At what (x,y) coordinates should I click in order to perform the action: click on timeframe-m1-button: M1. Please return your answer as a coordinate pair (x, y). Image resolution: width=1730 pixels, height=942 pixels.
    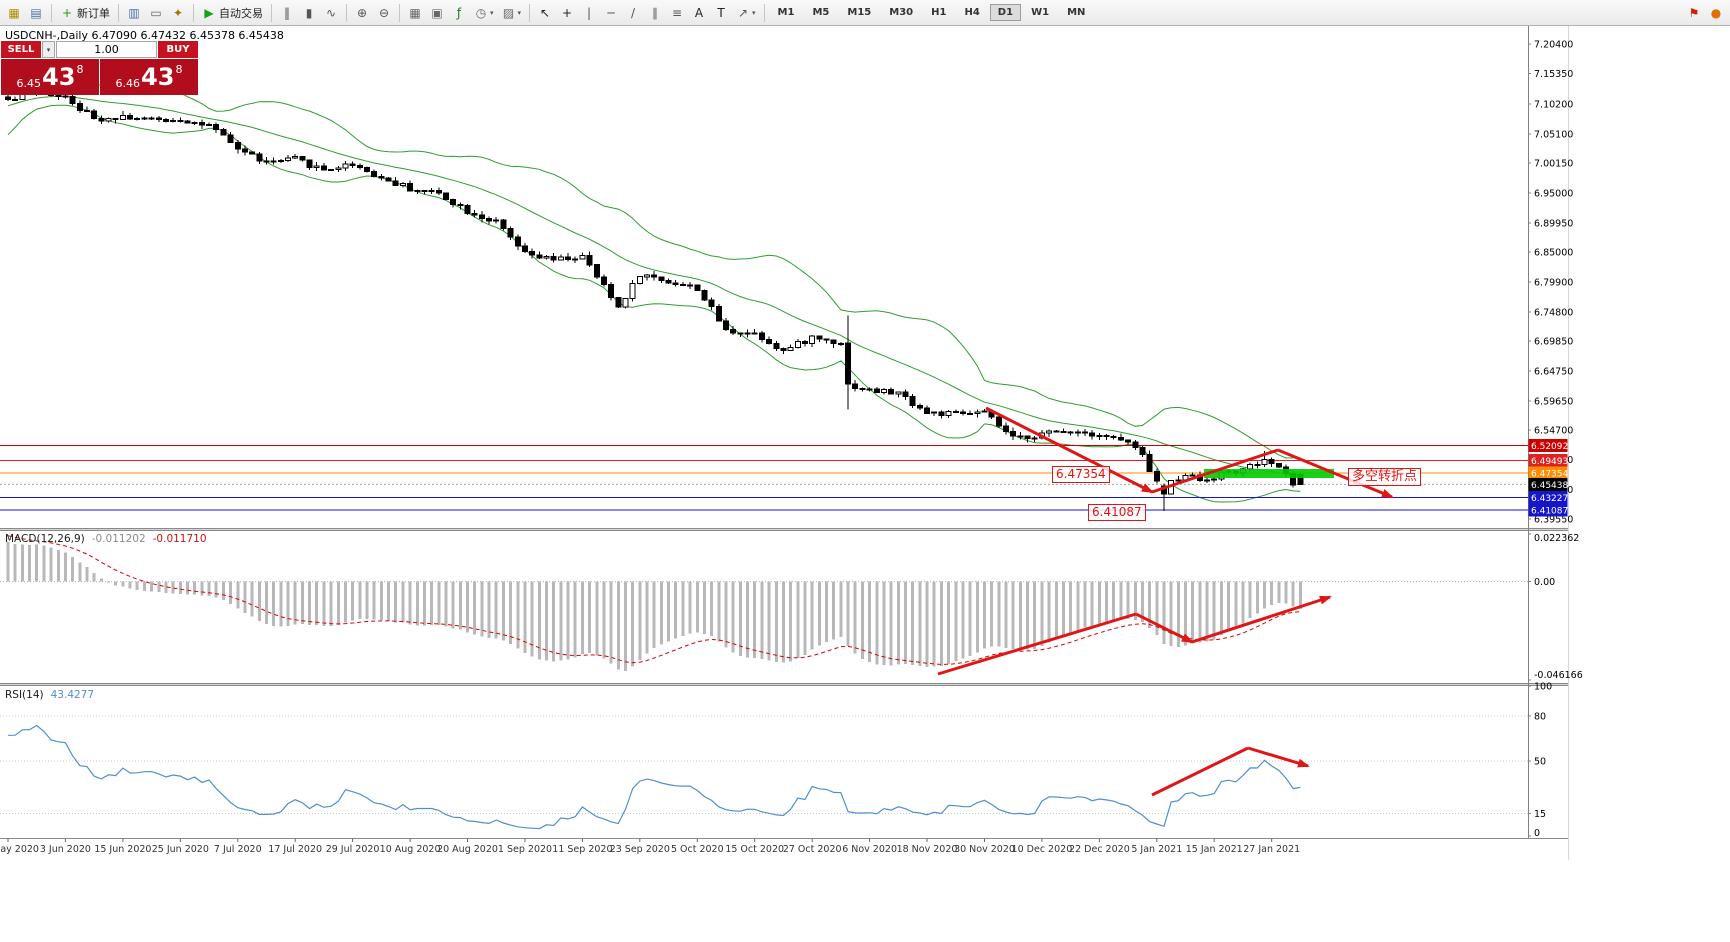
    Looking at the image, I should click on (786, 12).